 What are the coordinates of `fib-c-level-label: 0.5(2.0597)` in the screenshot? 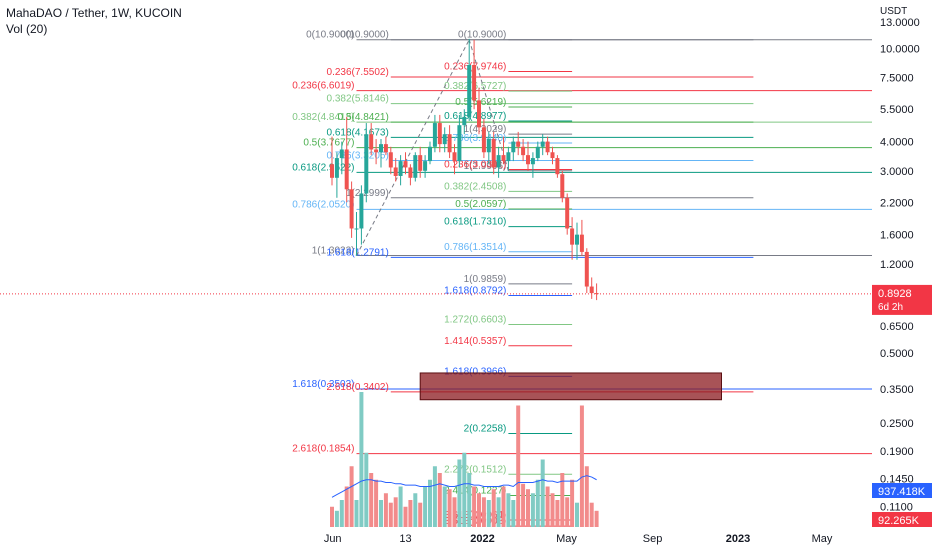 It's located at (480, 204).